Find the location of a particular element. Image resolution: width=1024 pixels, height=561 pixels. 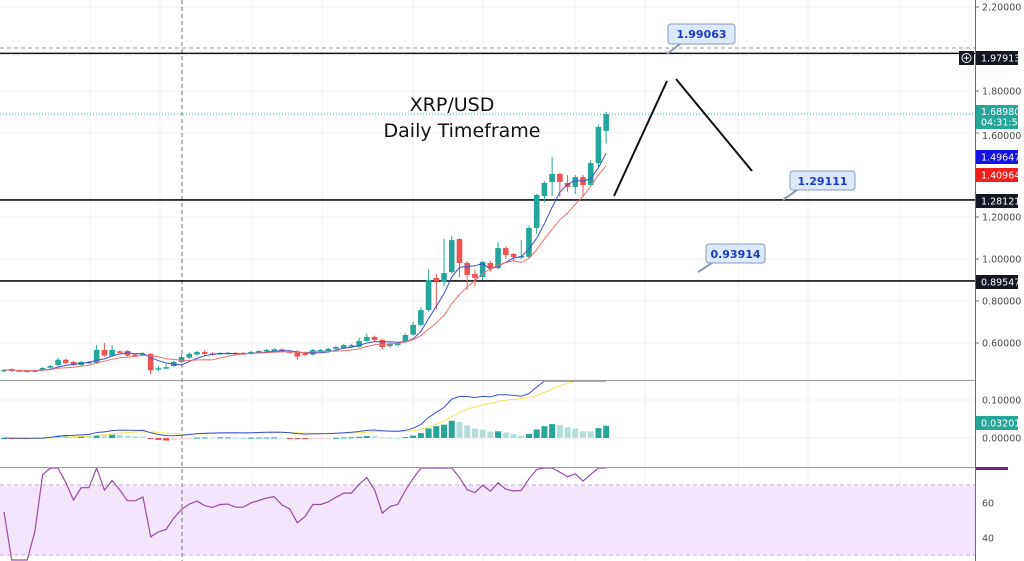

price-callouts: 1.99063 1.29111 0.93914 is located at coordinates (761, 148).